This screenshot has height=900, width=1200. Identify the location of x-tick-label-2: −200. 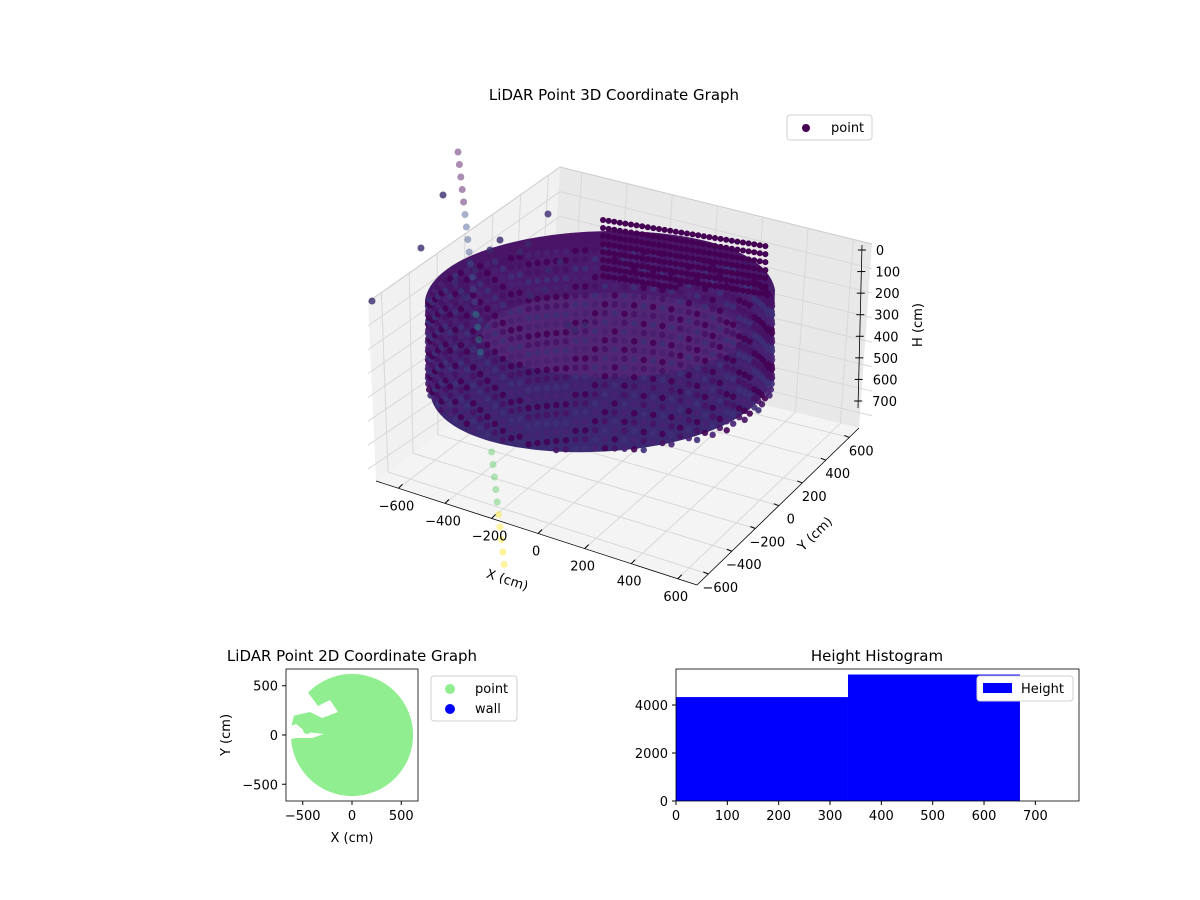
(490, 536).